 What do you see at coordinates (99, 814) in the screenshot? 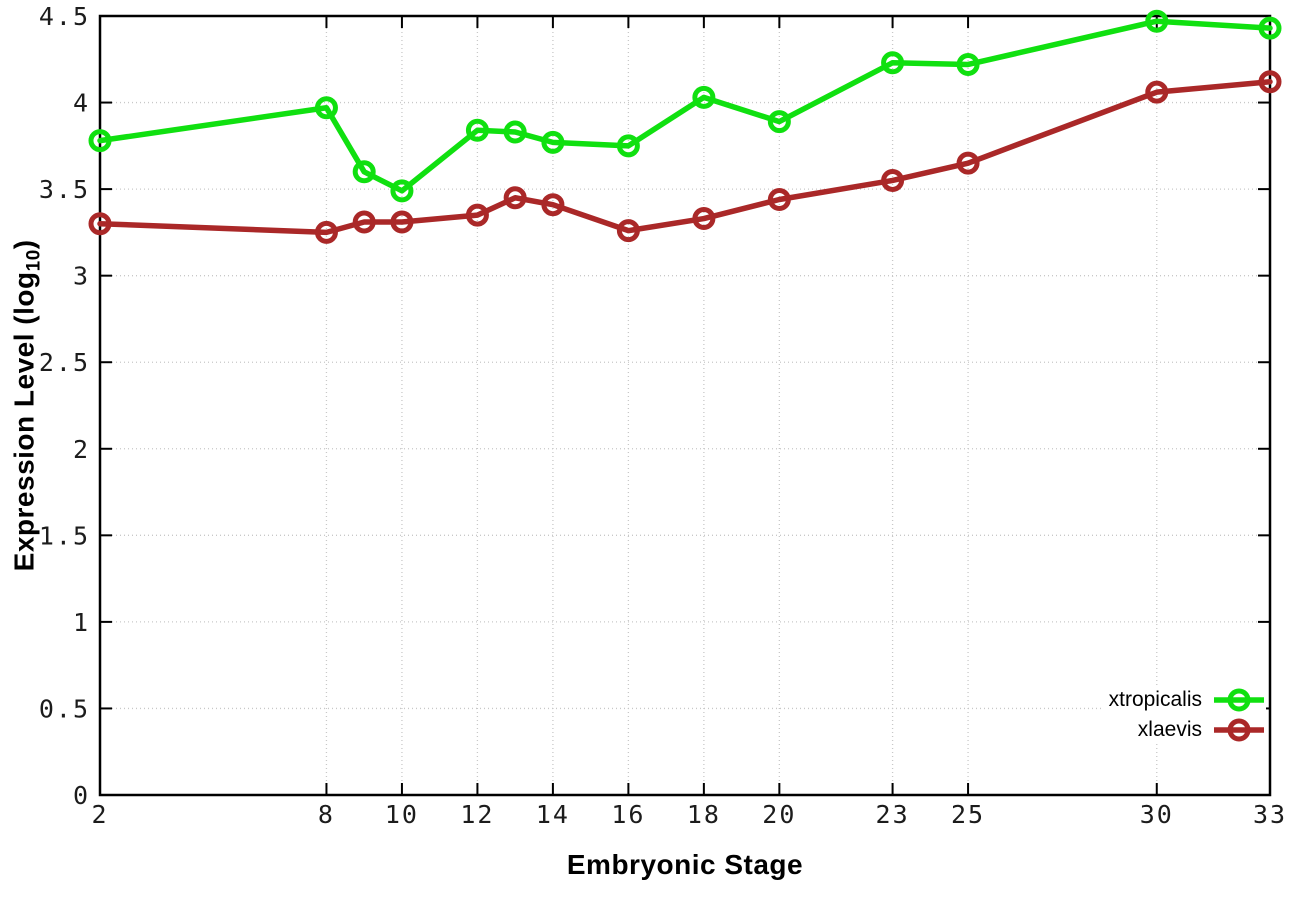
I see `x-tick-label-2: 2` at bounding box center [99, 814].